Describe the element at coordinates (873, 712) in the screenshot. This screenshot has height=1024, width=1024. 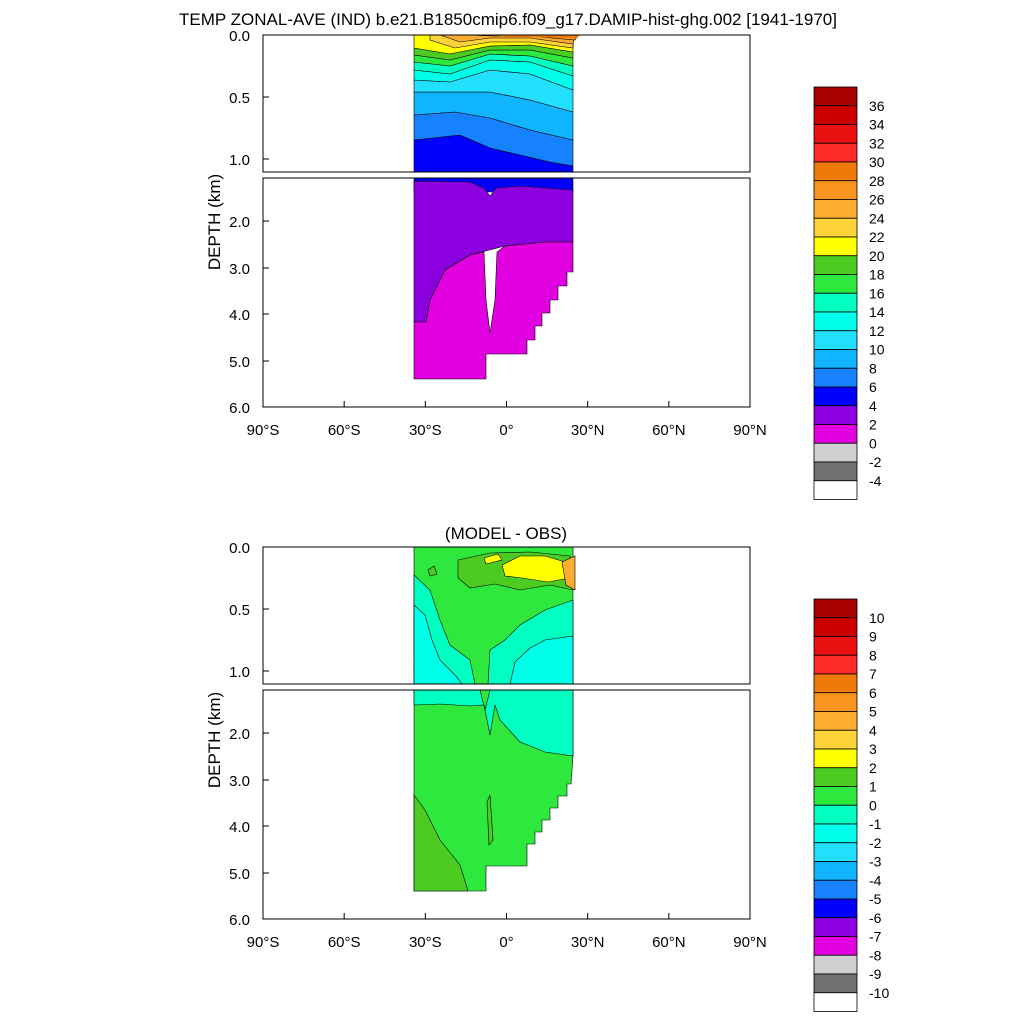
I see `colorbar-label: 5` at that location.